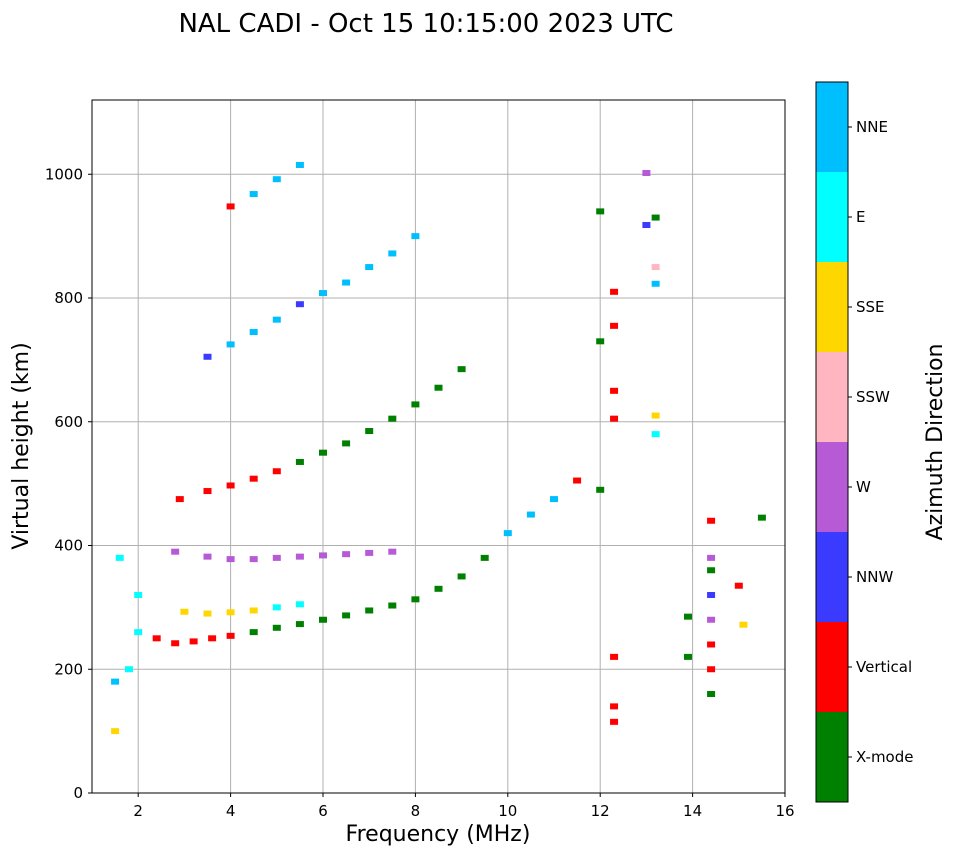 The image size is (958, 857). What do you see at coordinates (68, 669) in the screenshot?
I see `y-tick-label: 200` at bounding box center [68, 669].